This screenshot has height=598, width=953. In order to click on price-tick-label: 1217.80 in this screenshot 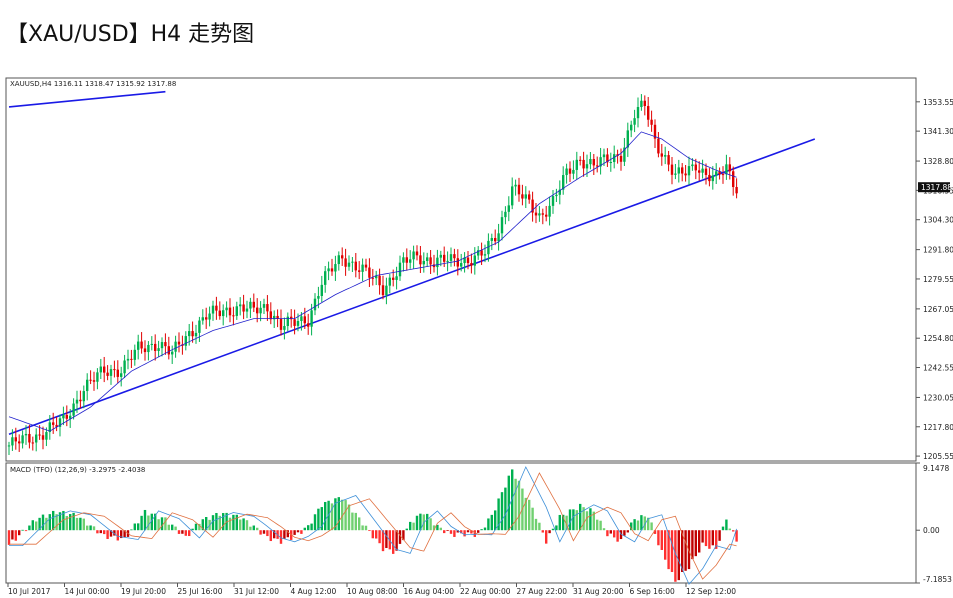, I will do `click(938, 427)`.